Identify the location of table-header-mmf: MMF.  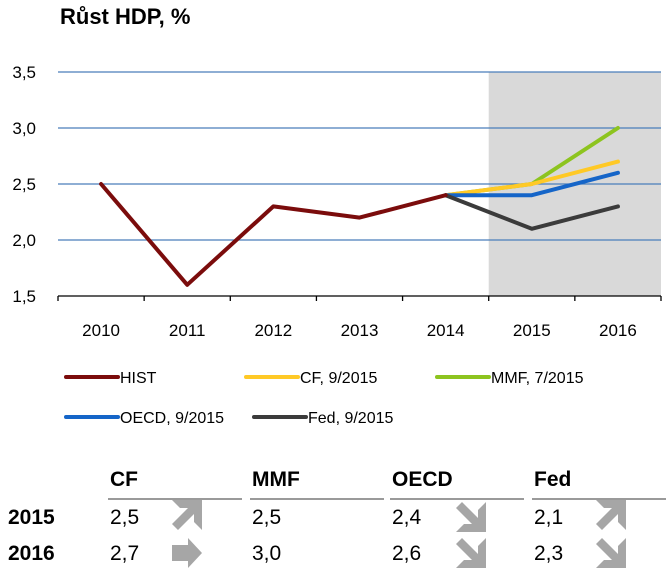
(276, 479).